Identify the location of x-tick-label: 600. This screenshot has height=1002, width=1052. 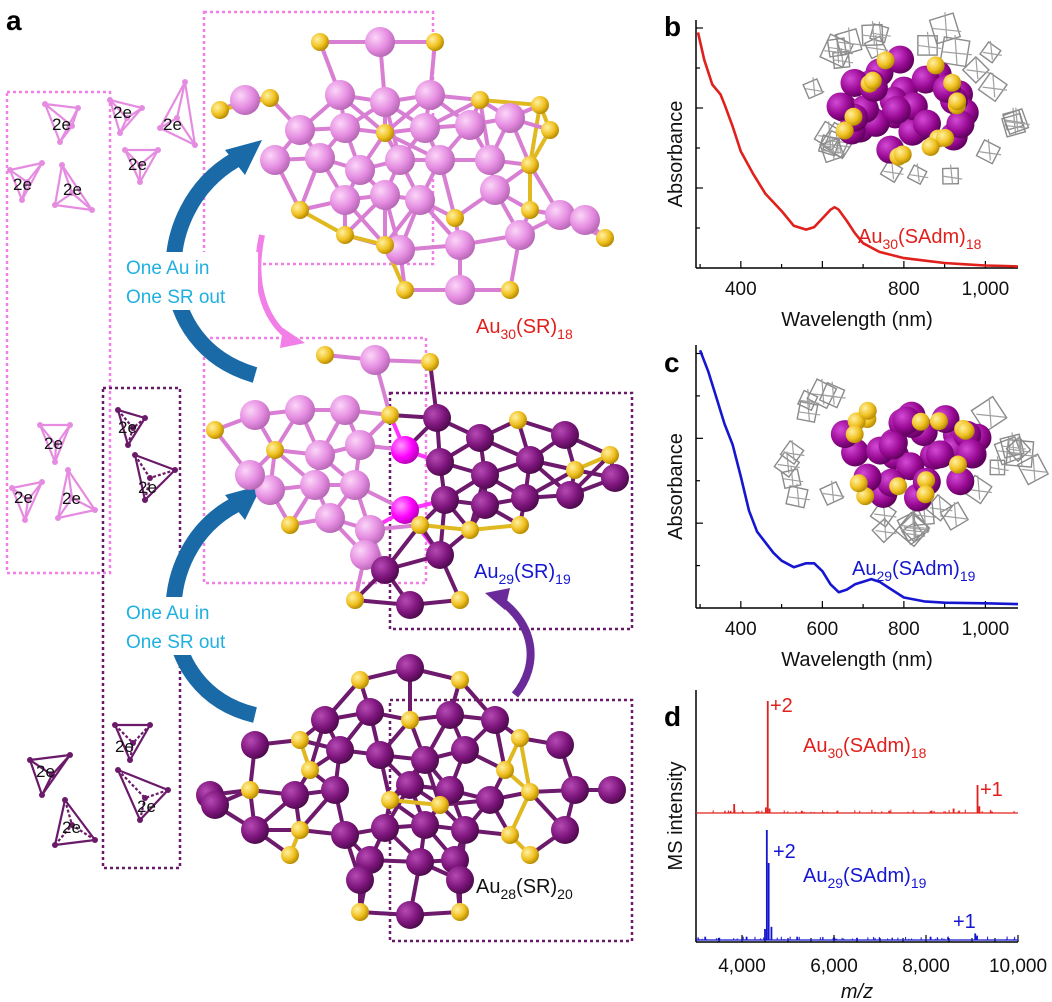
(823, 629).